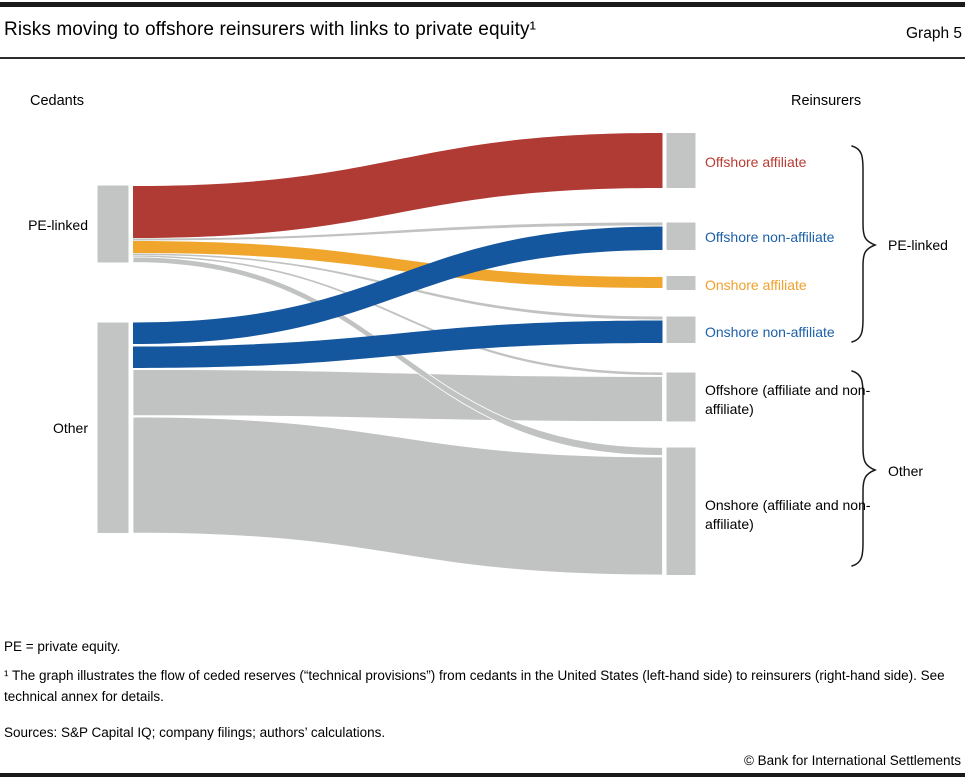  Describe the element at coordinates (770, 237) in the screenshot. I see `reinsurer-label-offshore-non-affiliate: Offshore non-affiliate` at that location.